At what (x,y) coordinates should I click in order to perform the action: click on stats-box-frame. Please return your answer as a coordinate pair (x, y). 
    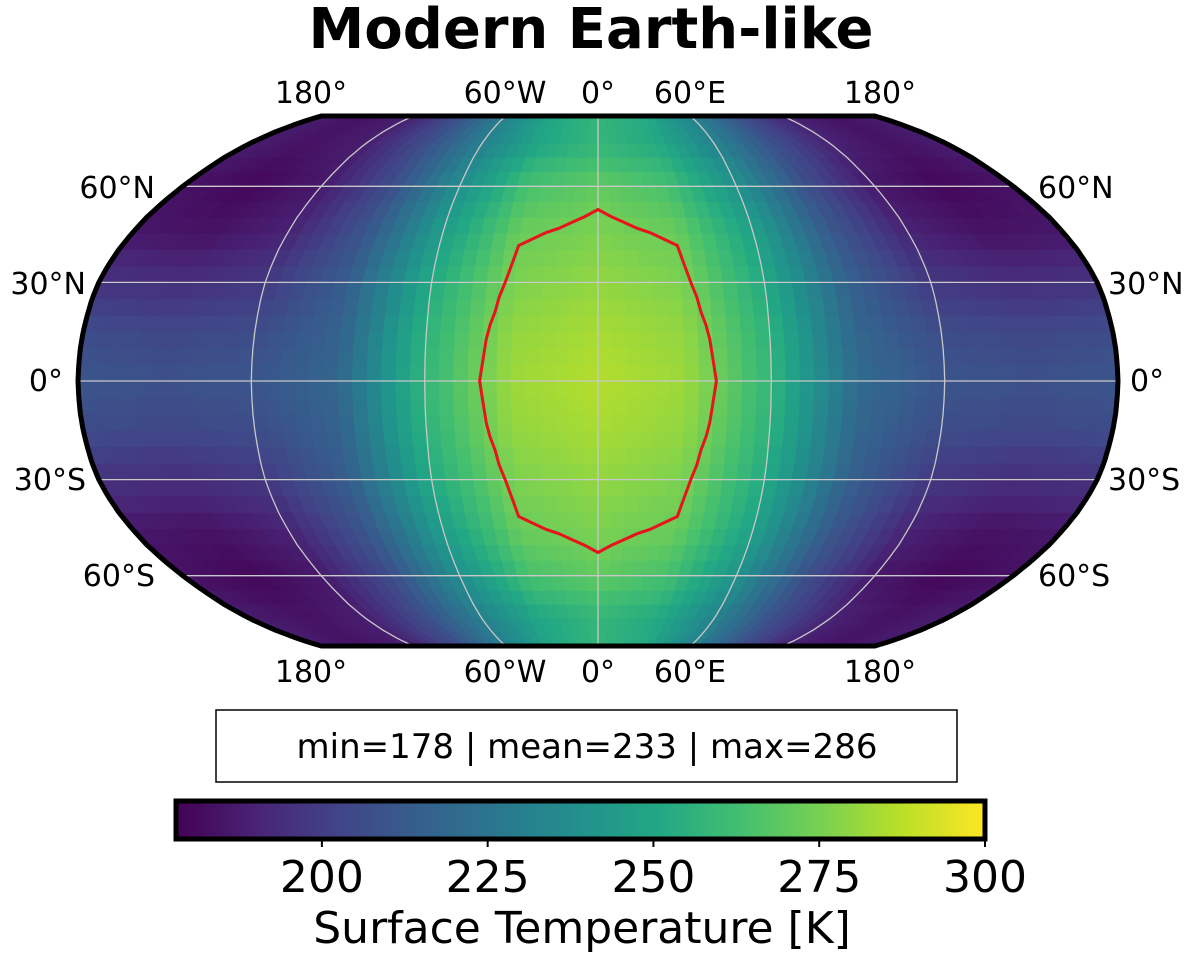
    Looking at the image, I should click on (586, 746).